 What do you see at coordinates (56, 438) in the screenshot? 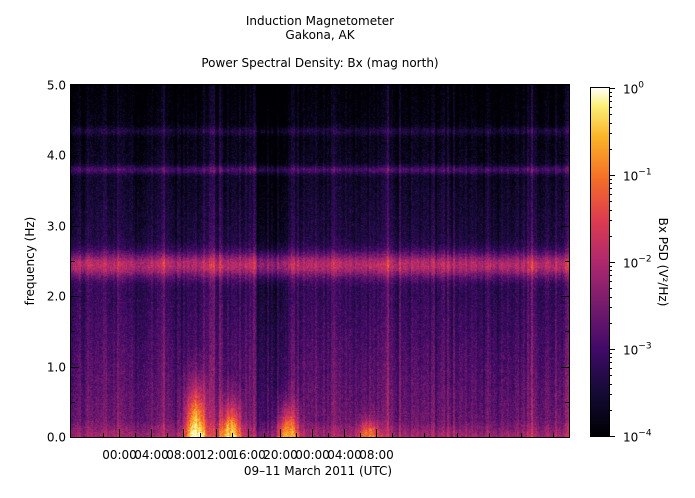
I see `y-tick-label: 0.0` at bounding box center [56, 438].